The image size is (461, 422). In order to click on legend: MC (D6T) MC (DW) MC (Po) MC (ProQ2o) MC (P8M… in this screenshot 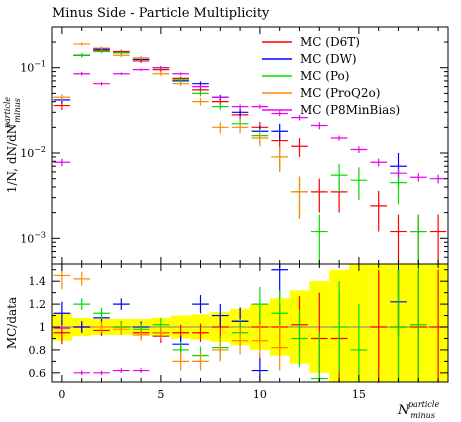, I will do `click(331, 76)`.